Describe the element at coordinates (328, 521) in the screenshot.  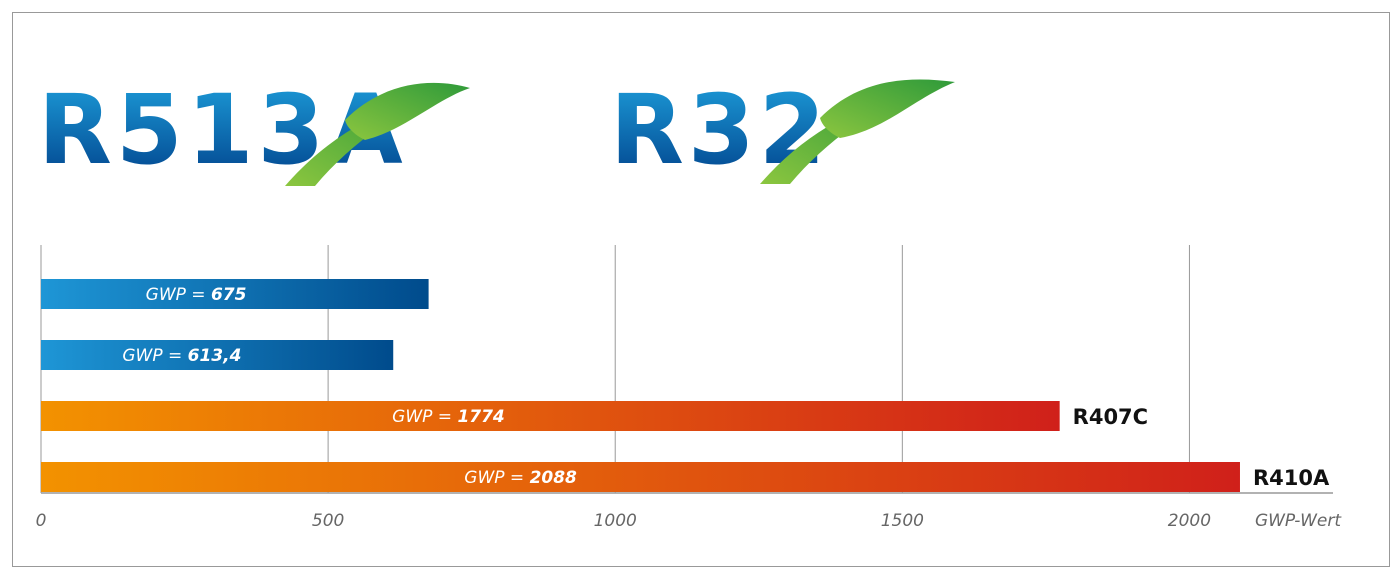
I see `x-tick-label: 500` at that location.